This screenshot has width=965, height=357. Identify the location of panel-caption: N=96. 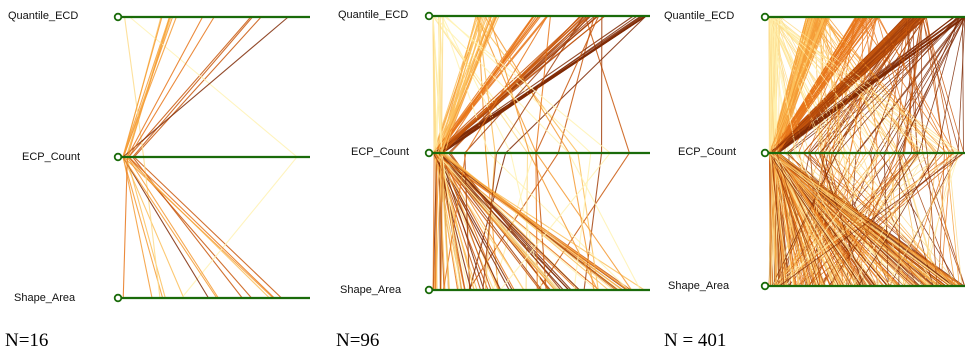
(358, 340).